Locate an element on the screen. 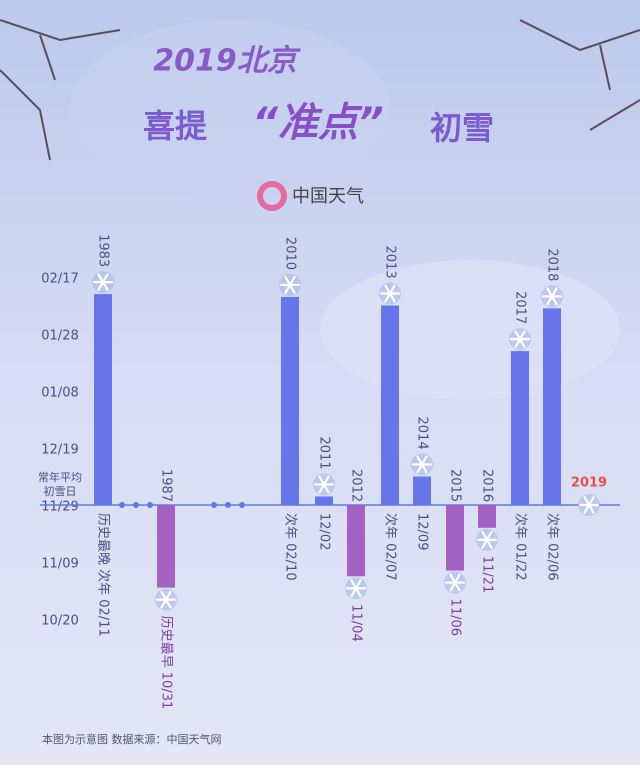 The height and width of the screenshot is (769, 640). value-label: 12/02 is located at coordinates (324, 531).